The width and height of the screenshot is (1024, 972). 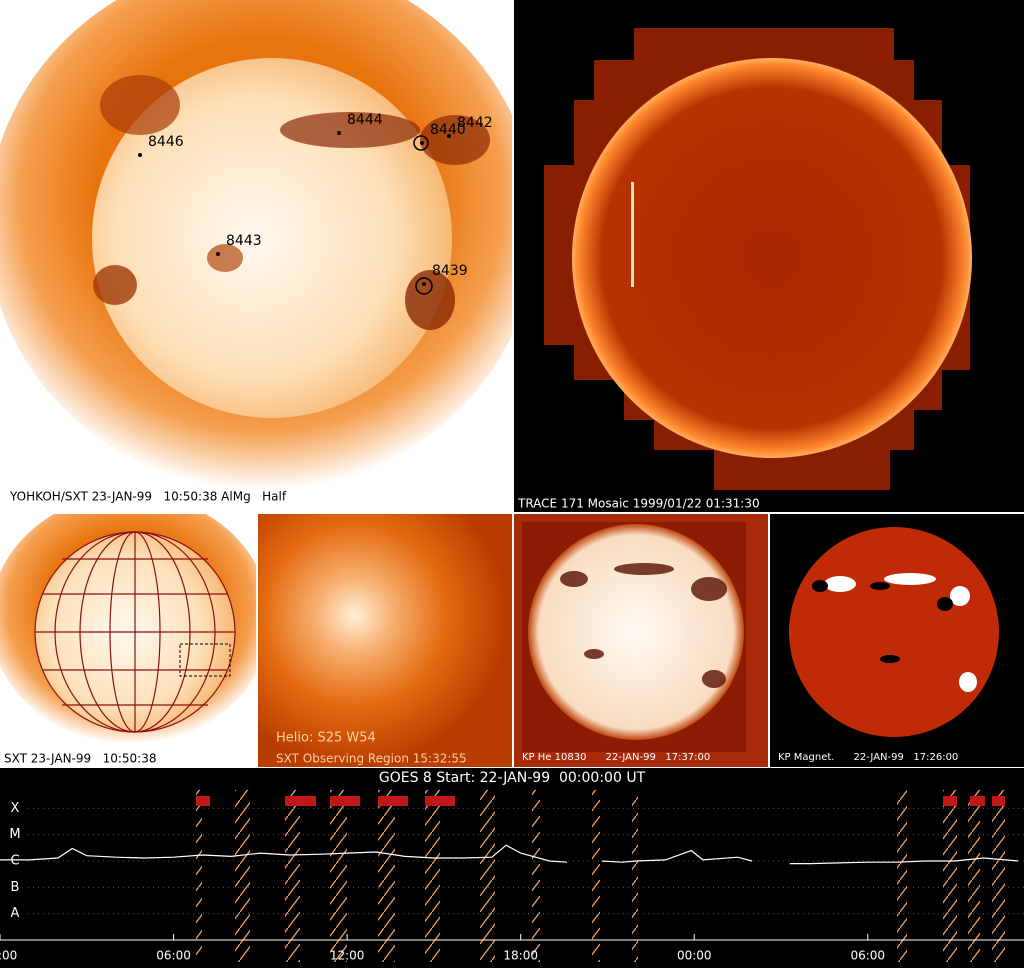 I want to click on coverage-bands, so click(x=600, y=876).